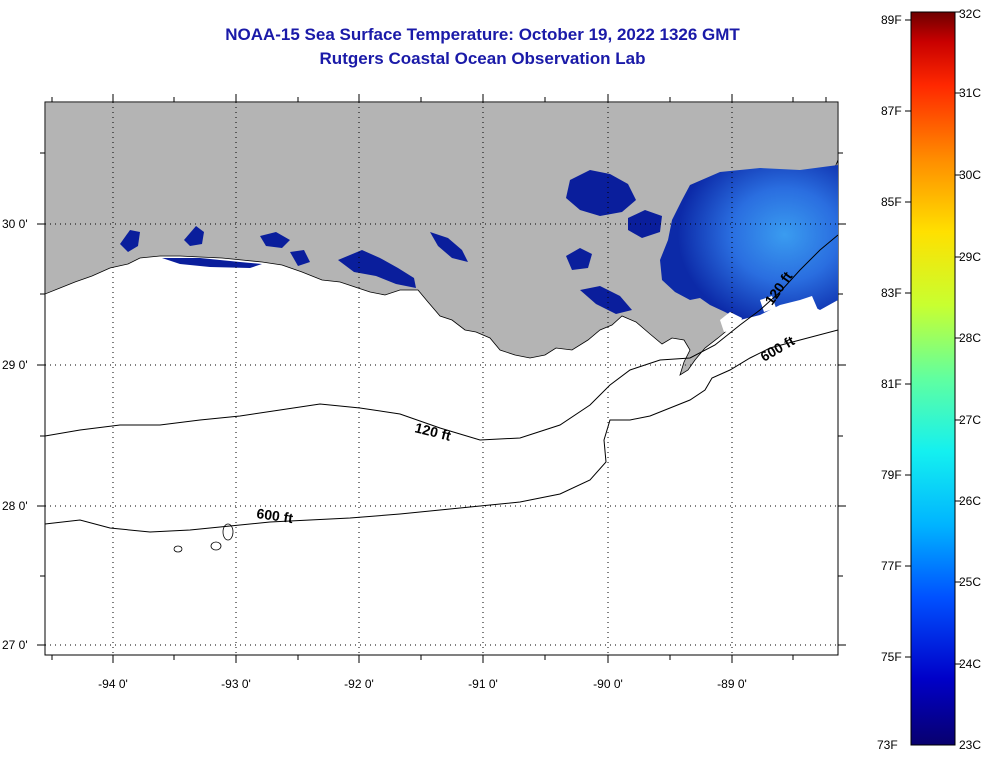 The height and width of the screenshot is (761, 992). What do you see at coordinates (970, 14) in the screenshot?
I see `colorbar-c-label: 32C` at bounding box center [970, 14].